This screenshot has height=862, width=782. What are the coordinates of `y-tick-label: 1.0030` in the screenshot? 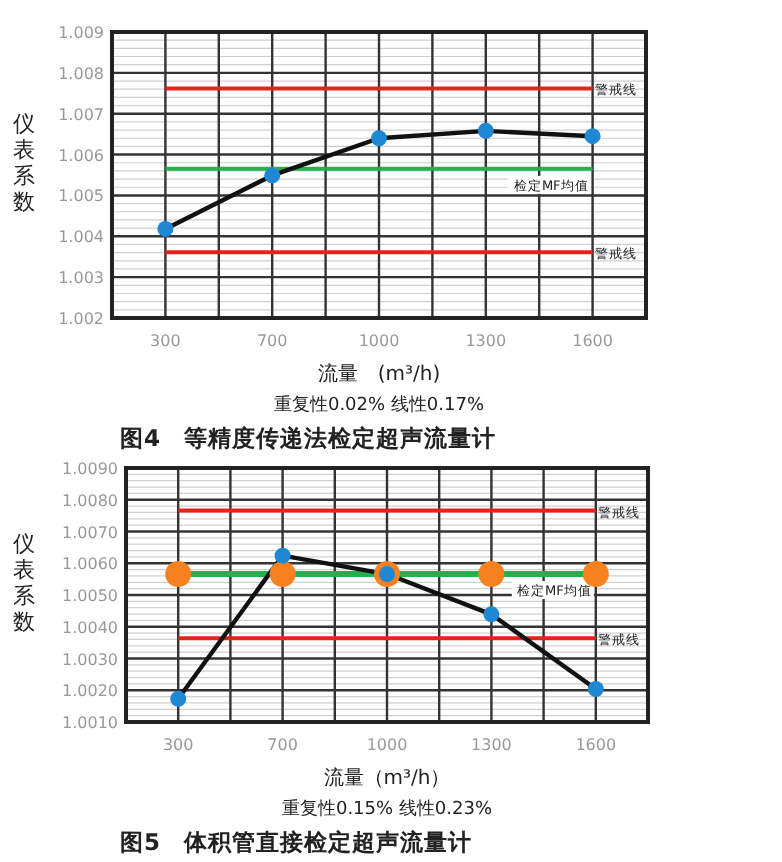 It's located at (90, 659).